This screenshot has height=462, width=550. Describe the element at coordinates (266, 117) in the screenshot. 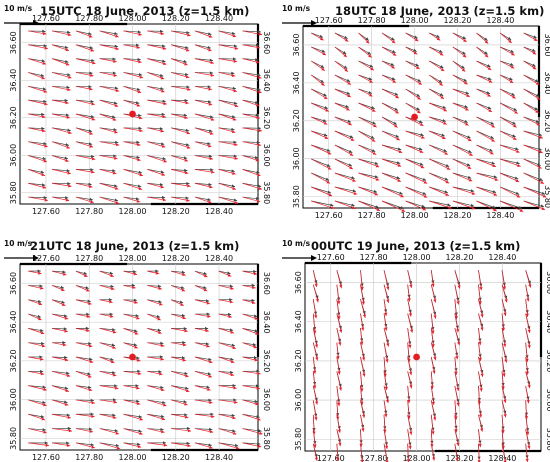

I see `y-tick-label-right: 36.20` at that location.